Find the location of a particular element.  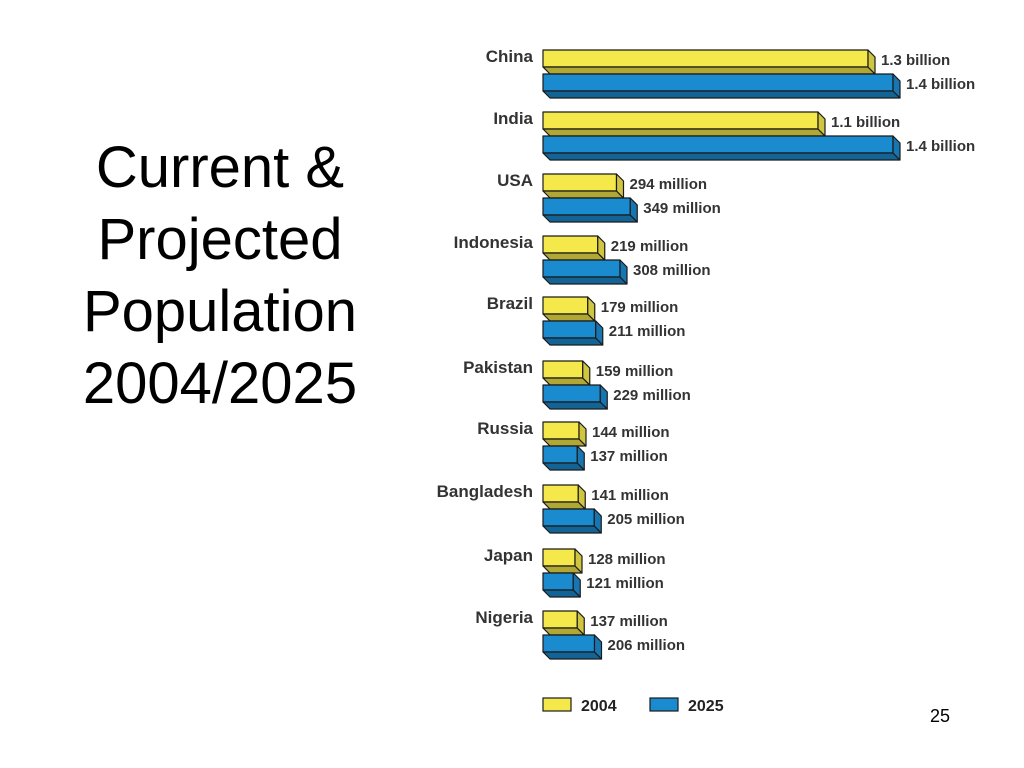

value-label: 179 million is located at coordinates (640, 307).